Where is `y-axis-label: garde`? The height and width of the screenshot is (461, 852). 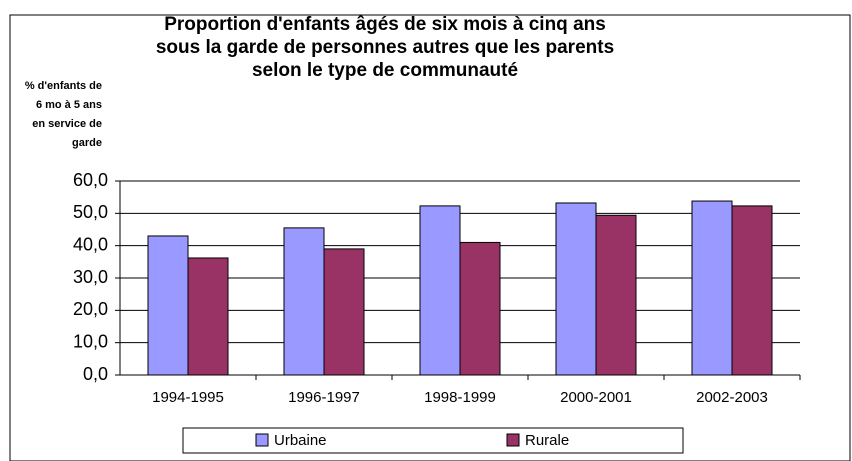 y-axis-label: garde is located at coordinates (87, 143).